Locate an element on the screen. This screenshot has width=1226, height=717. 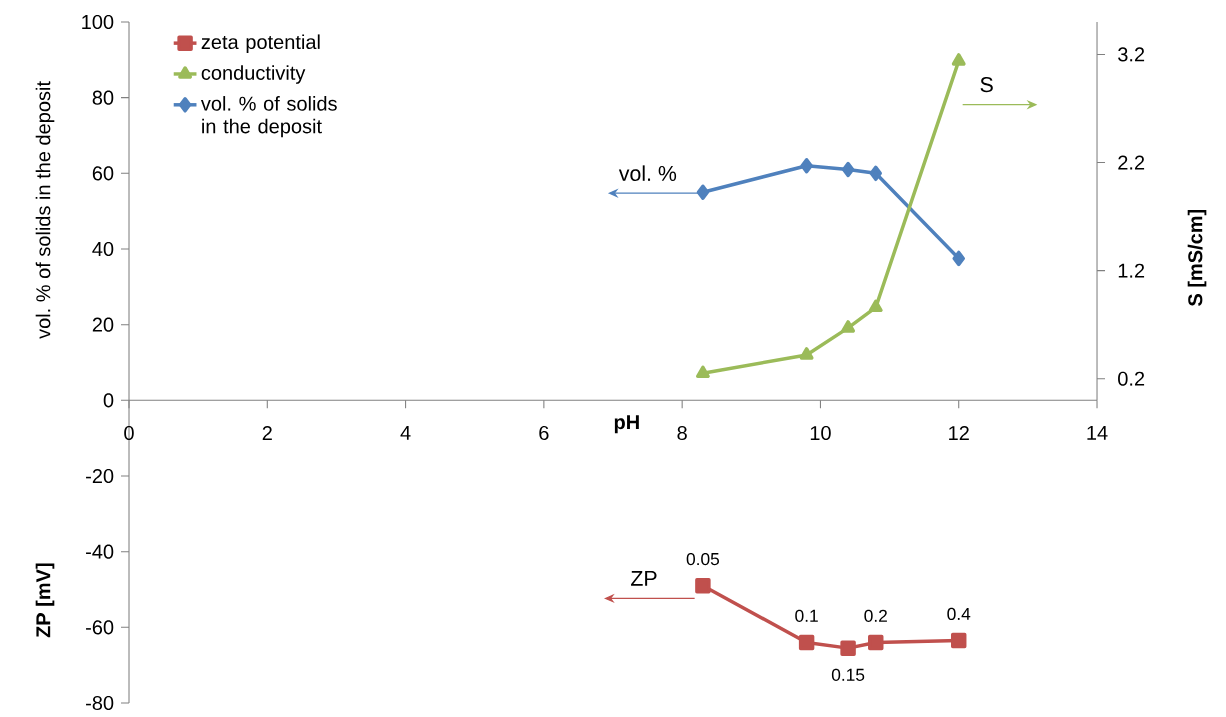
annotation: ZP is located at coordinates (644, 578).